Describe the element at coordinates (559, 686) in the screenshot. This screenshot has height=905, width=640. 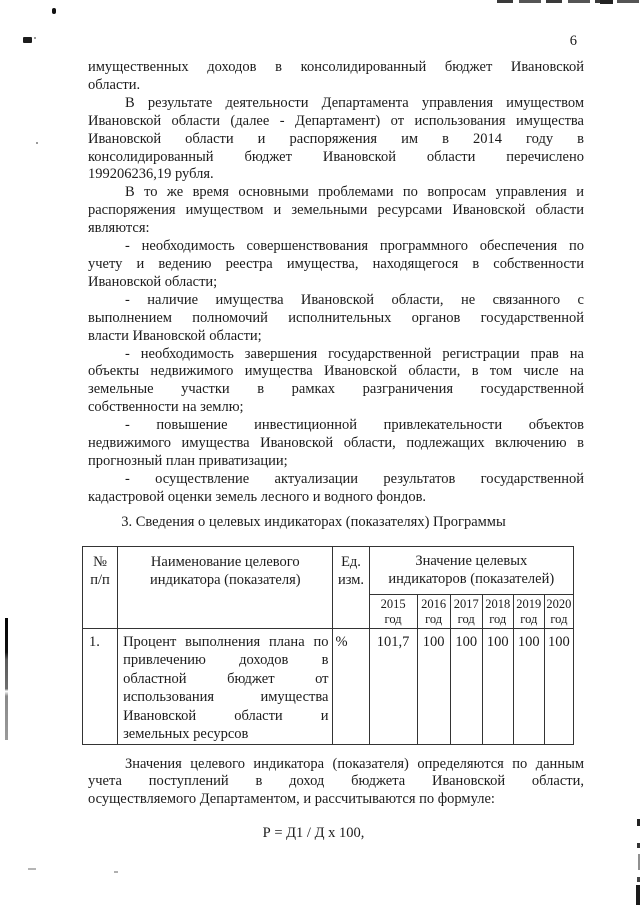
I see `row-value-2020: 100` at that location.